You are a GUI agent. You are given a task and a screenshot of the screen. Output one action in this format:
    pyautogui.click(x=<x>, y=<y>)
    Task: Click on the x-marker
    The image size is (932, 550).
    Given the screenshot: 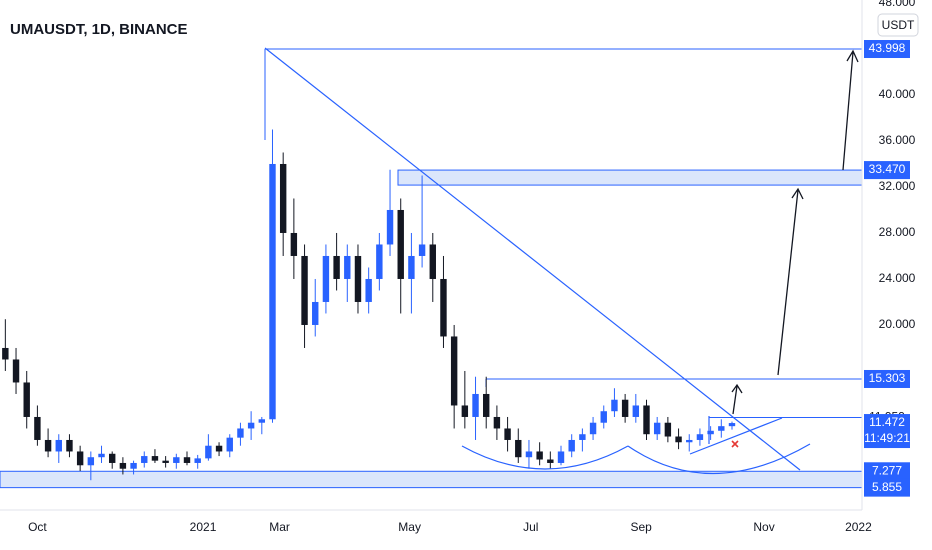 What is the action you would take?
    pyautogui.click(x=735, y=444)
    